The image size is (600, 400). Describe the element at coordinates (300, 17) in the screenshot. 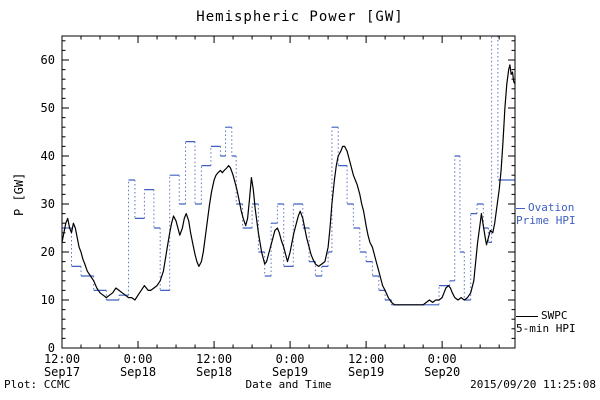

I see `chart-title: Hemispheric Power [GW]` at that location.